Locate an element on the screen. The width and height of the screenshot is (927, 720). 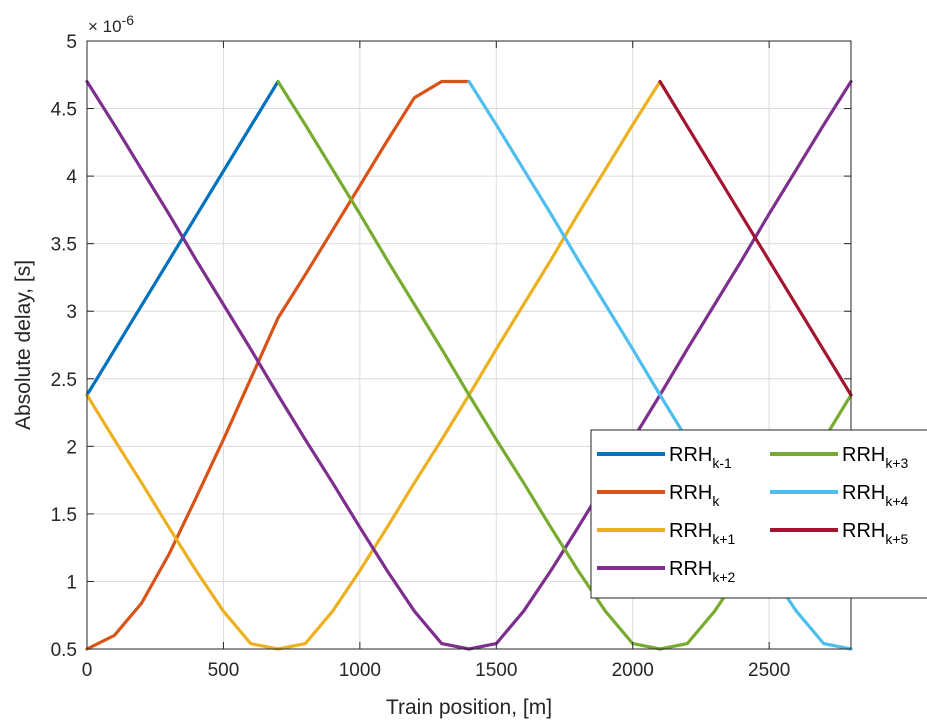
y-tick-label: 1.5 is located at coordinates (64, 515).